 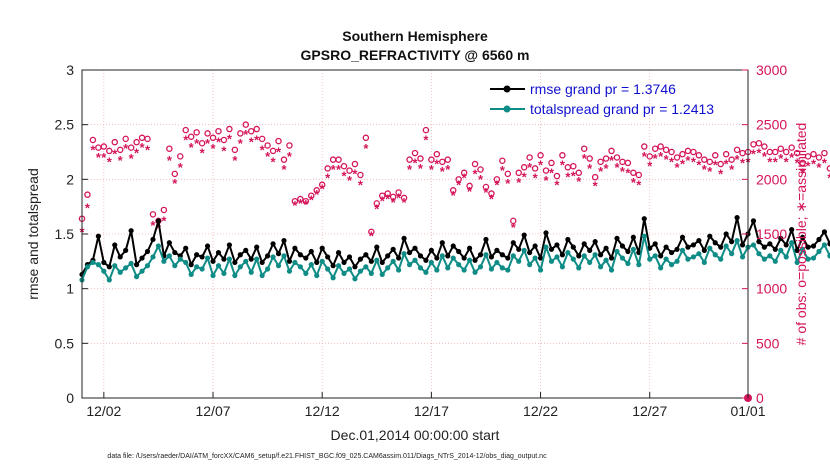 What do you see at coordinates (415, 36) in the screenshot?
I see `chart-title-line1: Southern Hemisphere` at bounding box center [415, 36].